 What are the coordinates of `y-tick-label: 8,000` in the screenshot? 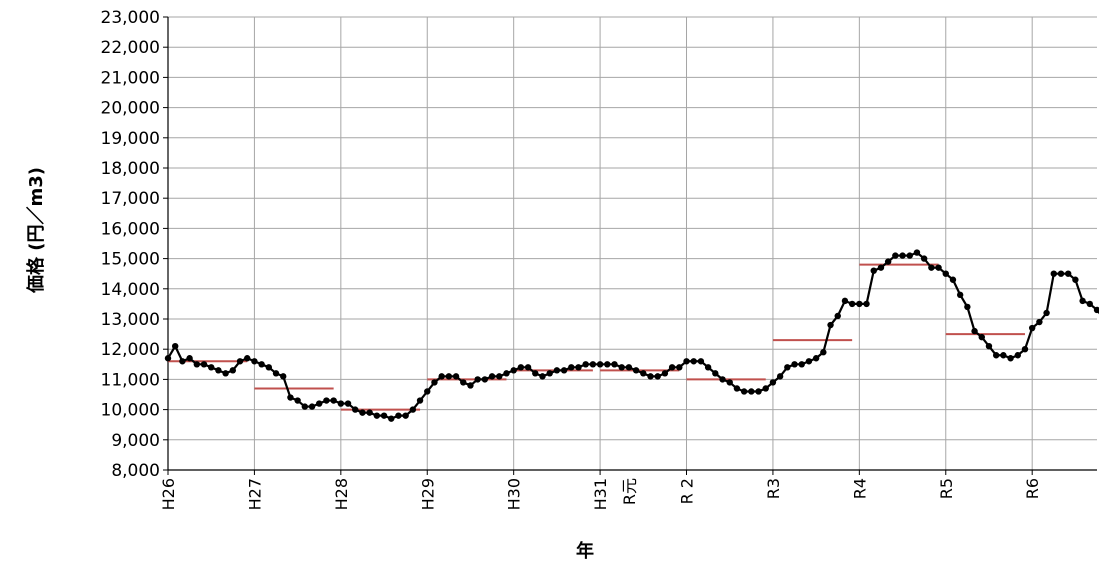 It's located at (135, 471).